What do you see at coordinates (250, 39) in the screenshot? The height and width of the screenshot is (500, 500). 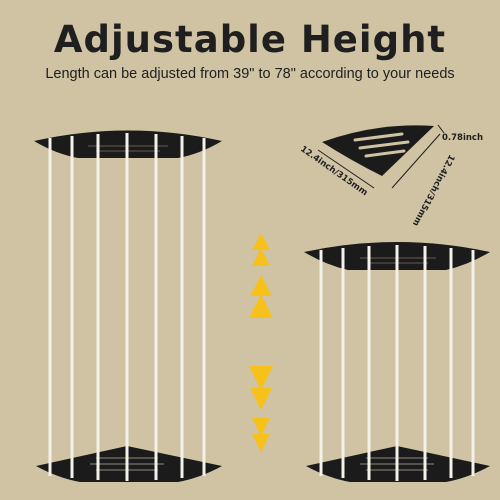 I see `page-title: Adjustable Height` at bounding box center [250, 39].